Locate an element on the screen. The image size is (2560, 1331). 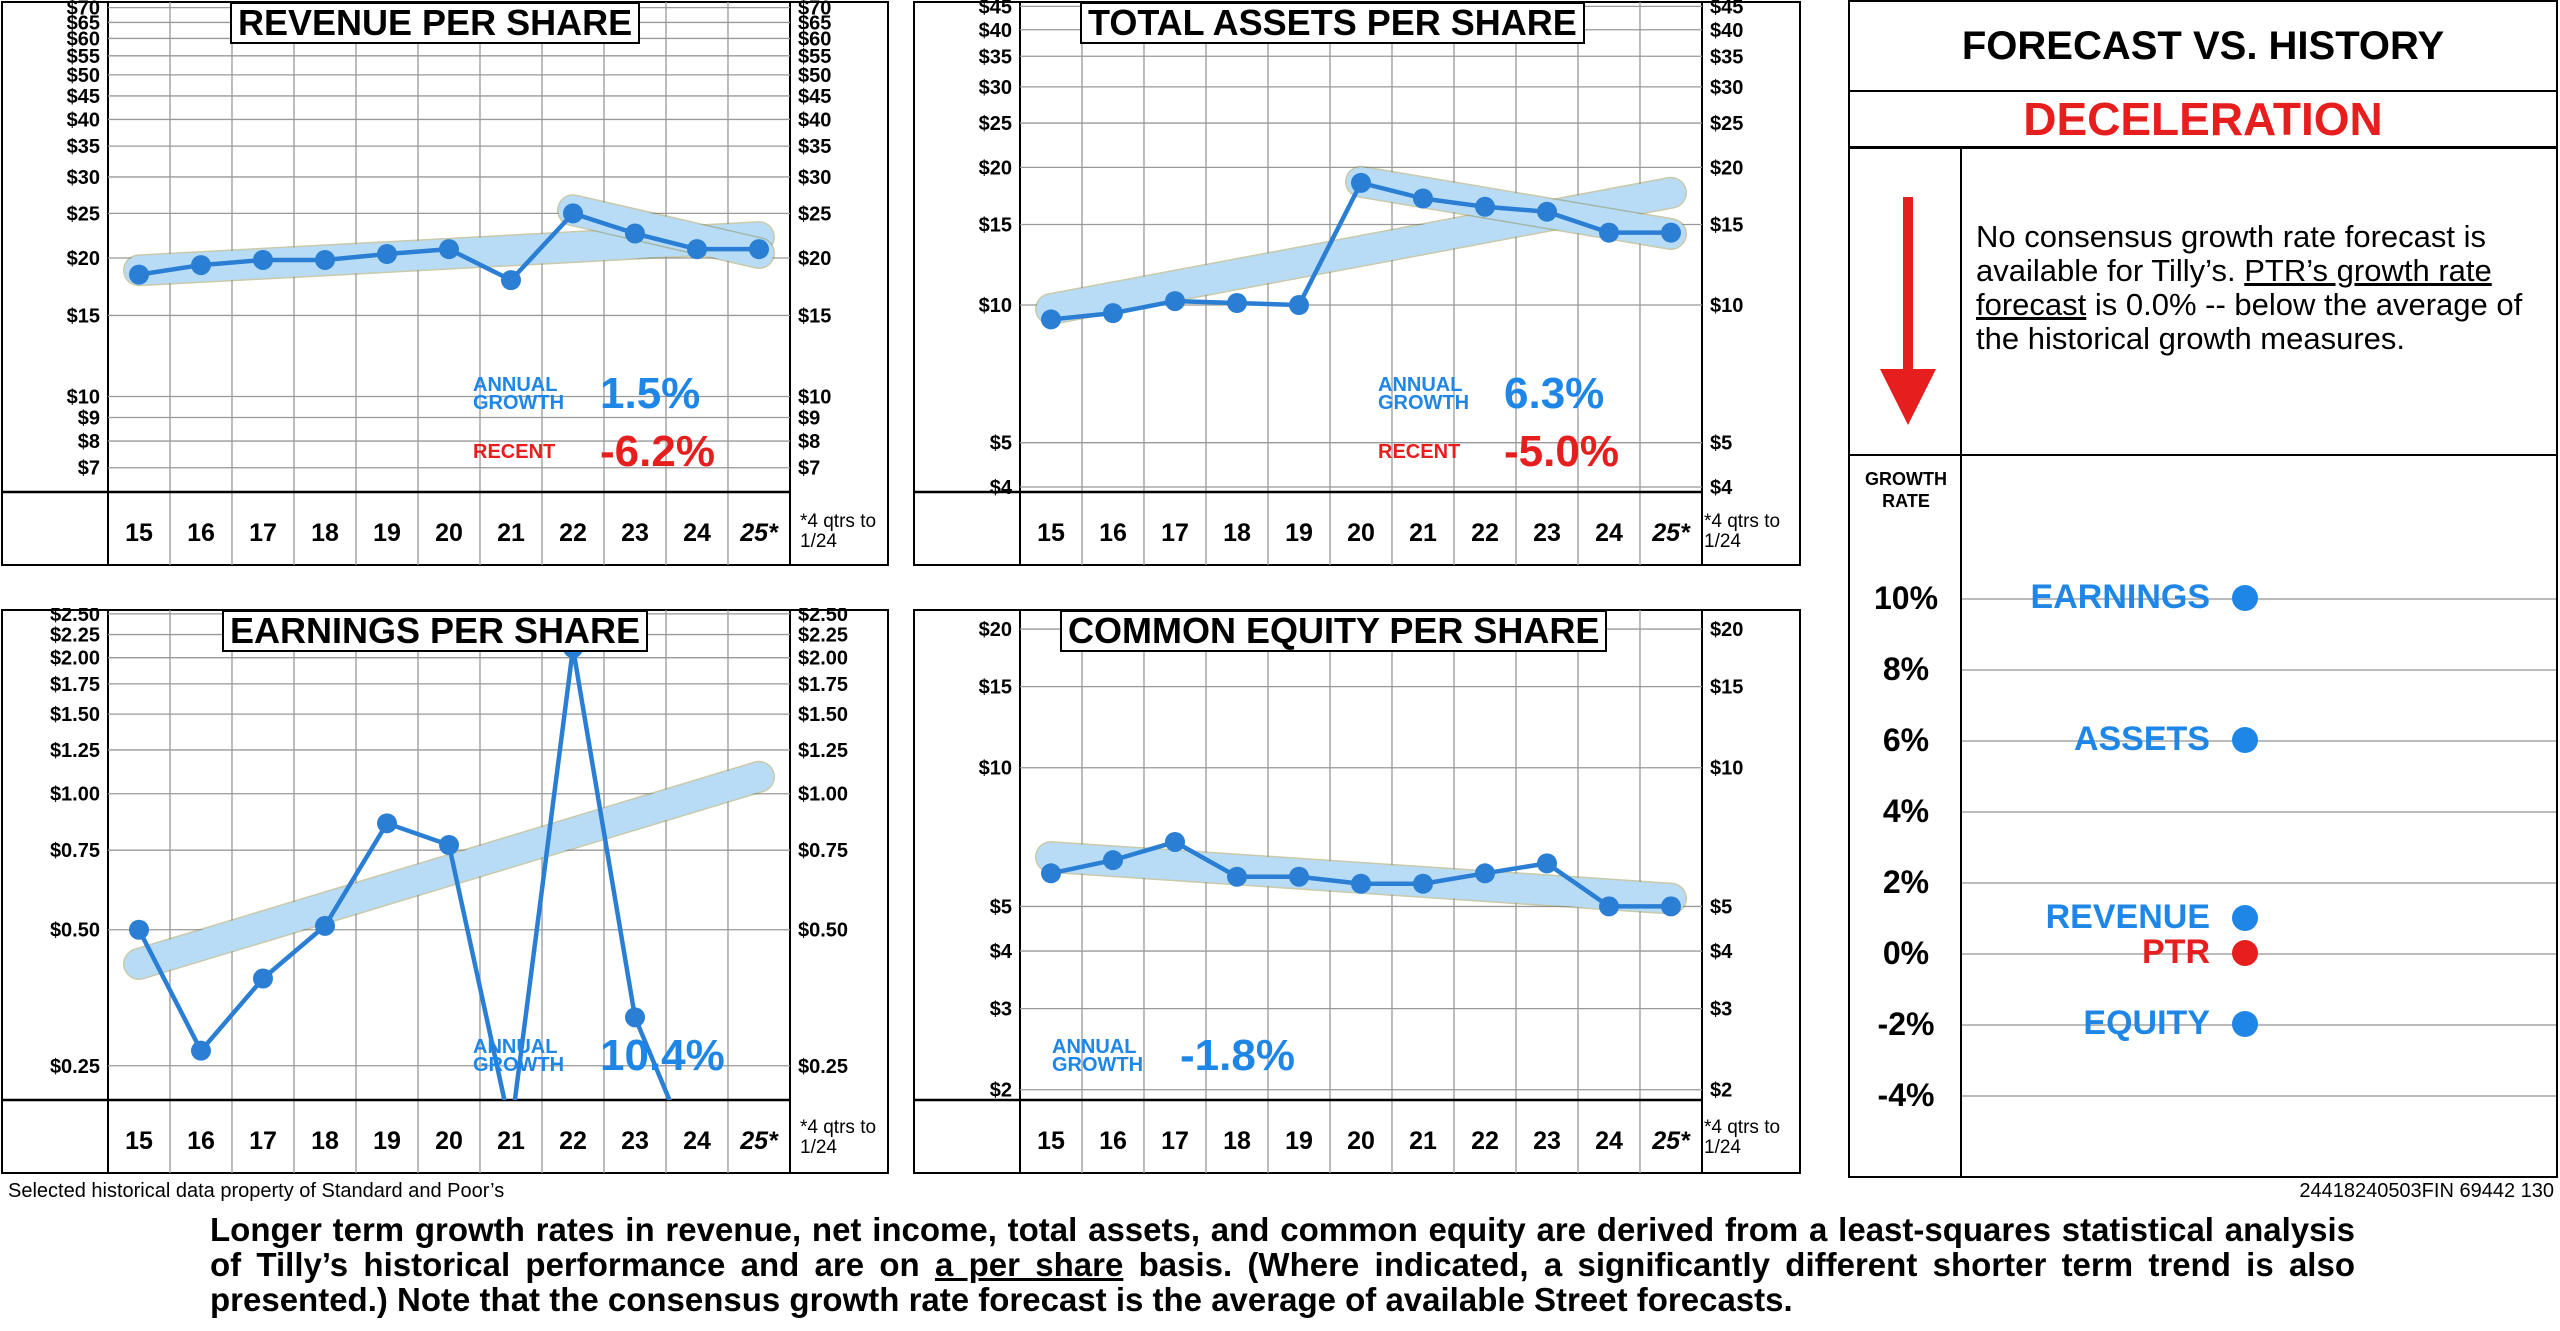
y-tick-label-right: $55 is located at coordinates (814, 57).